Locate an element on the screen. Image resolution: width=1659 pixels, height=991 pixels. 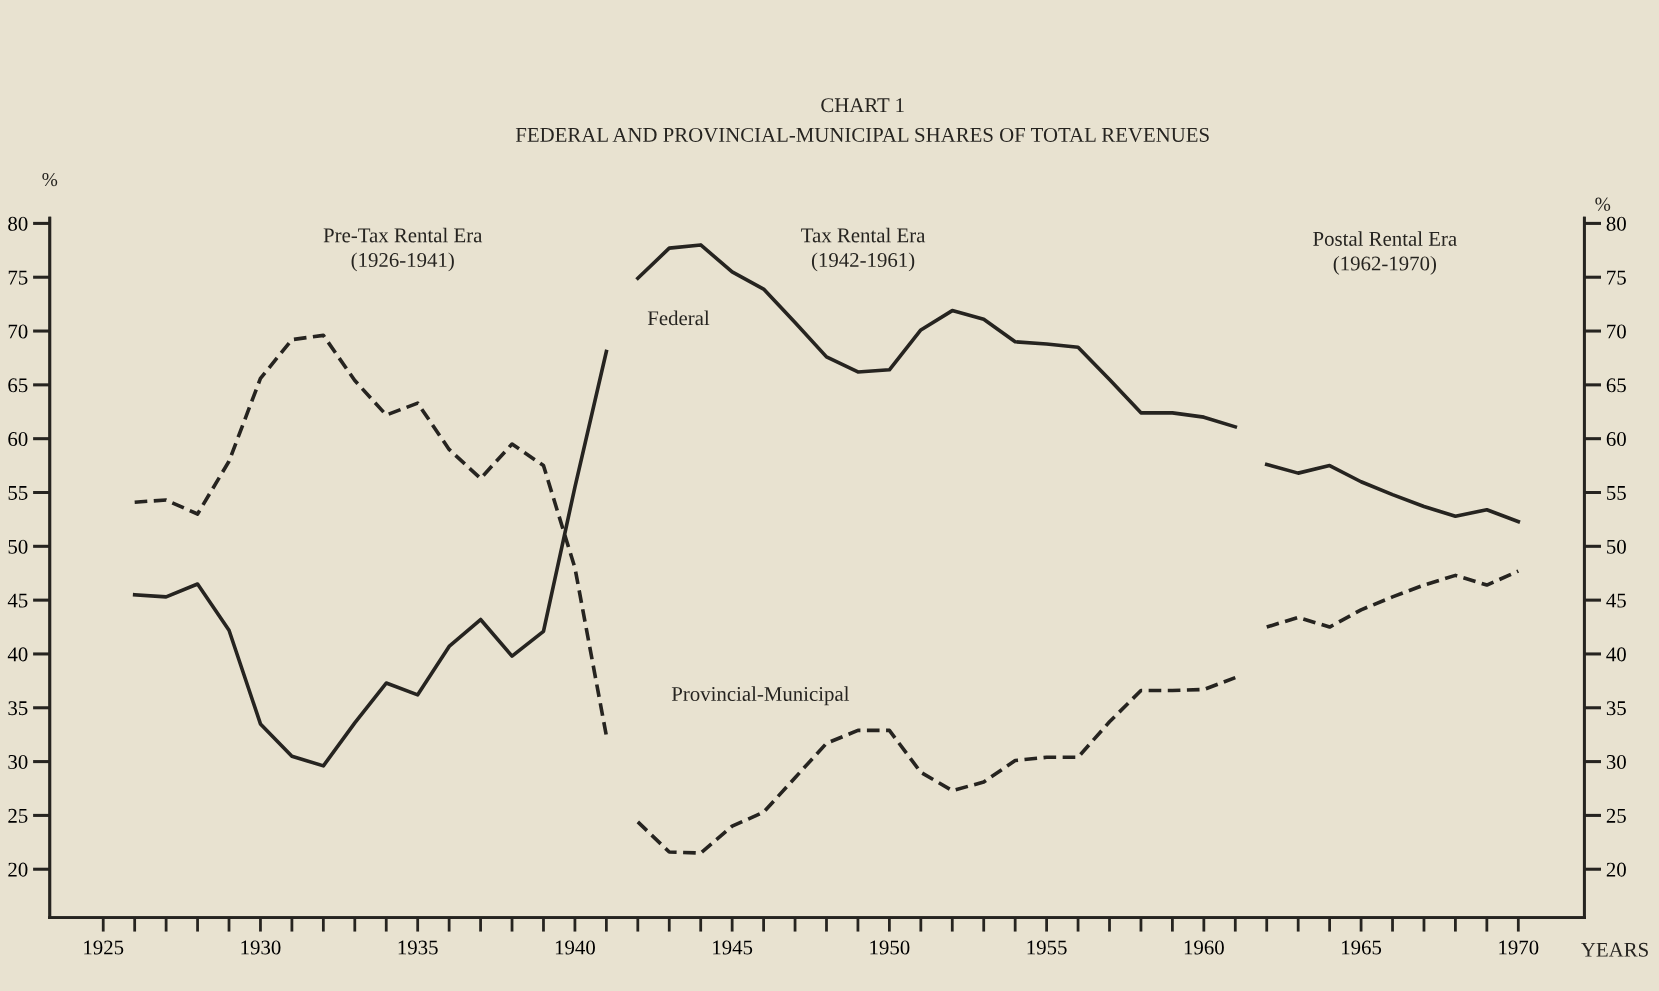
y-tick-label: 55 is located at coordinates (18, 493).